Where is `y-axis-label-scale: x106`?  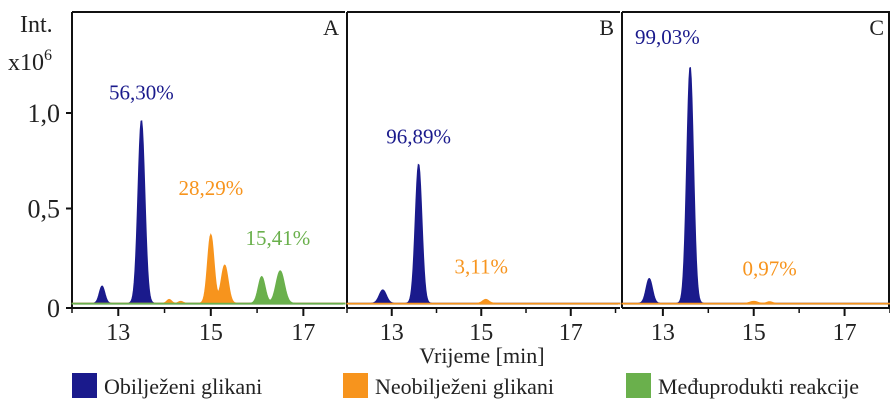 y-axis-label-scale: x106 is located at coordinates (30, 61).